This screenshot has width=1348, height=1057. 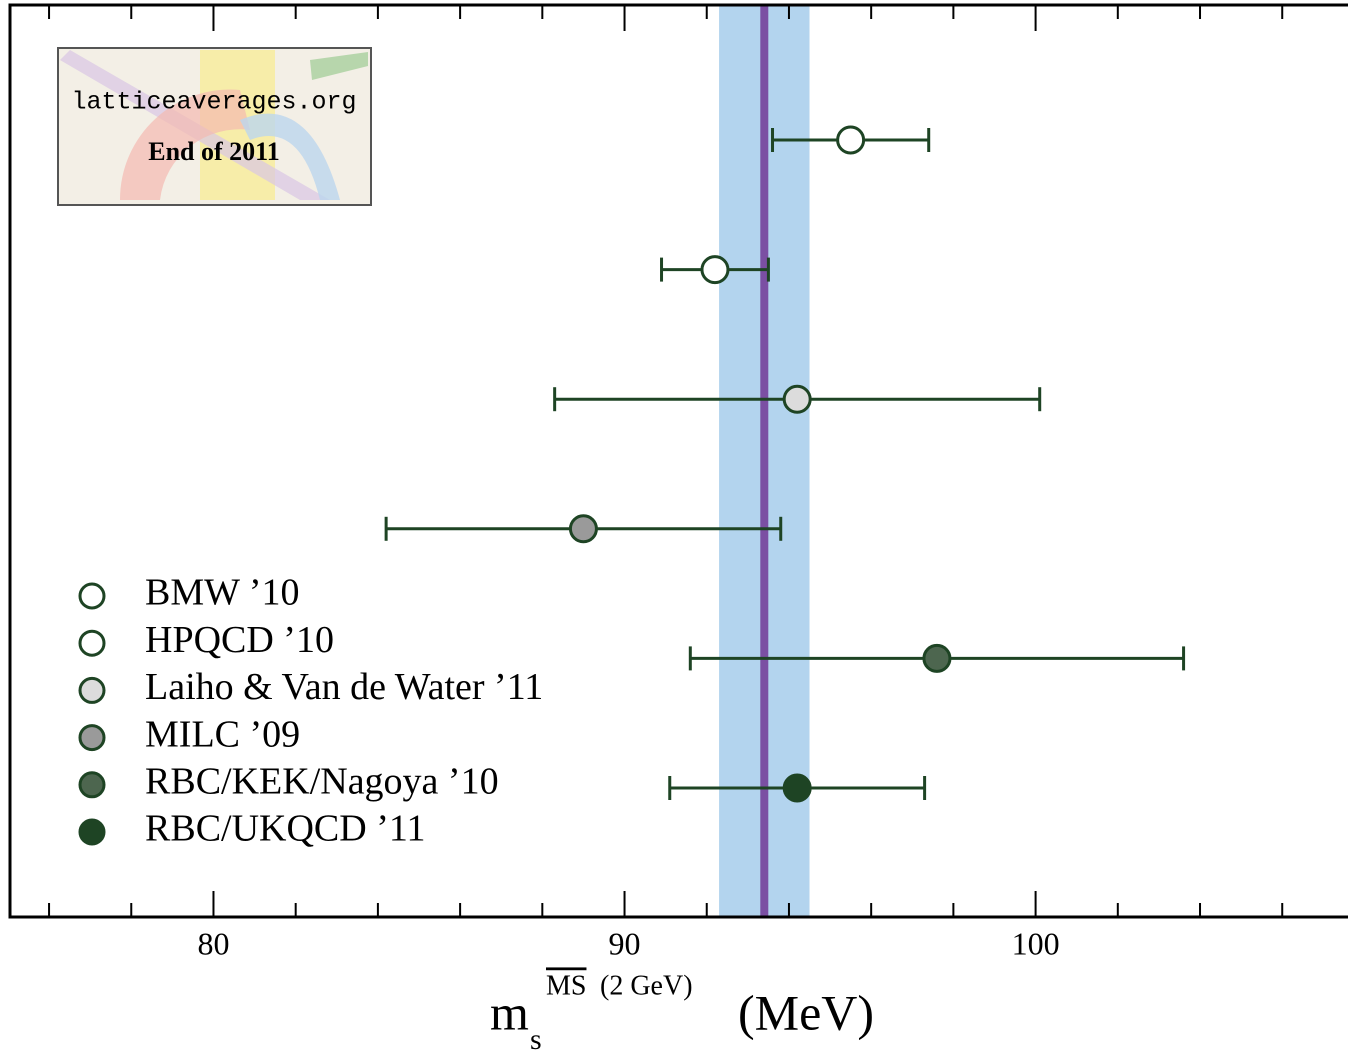 I want to click on legend-label: Laiho & Van de Water ’11, so click(x=344, y=687).